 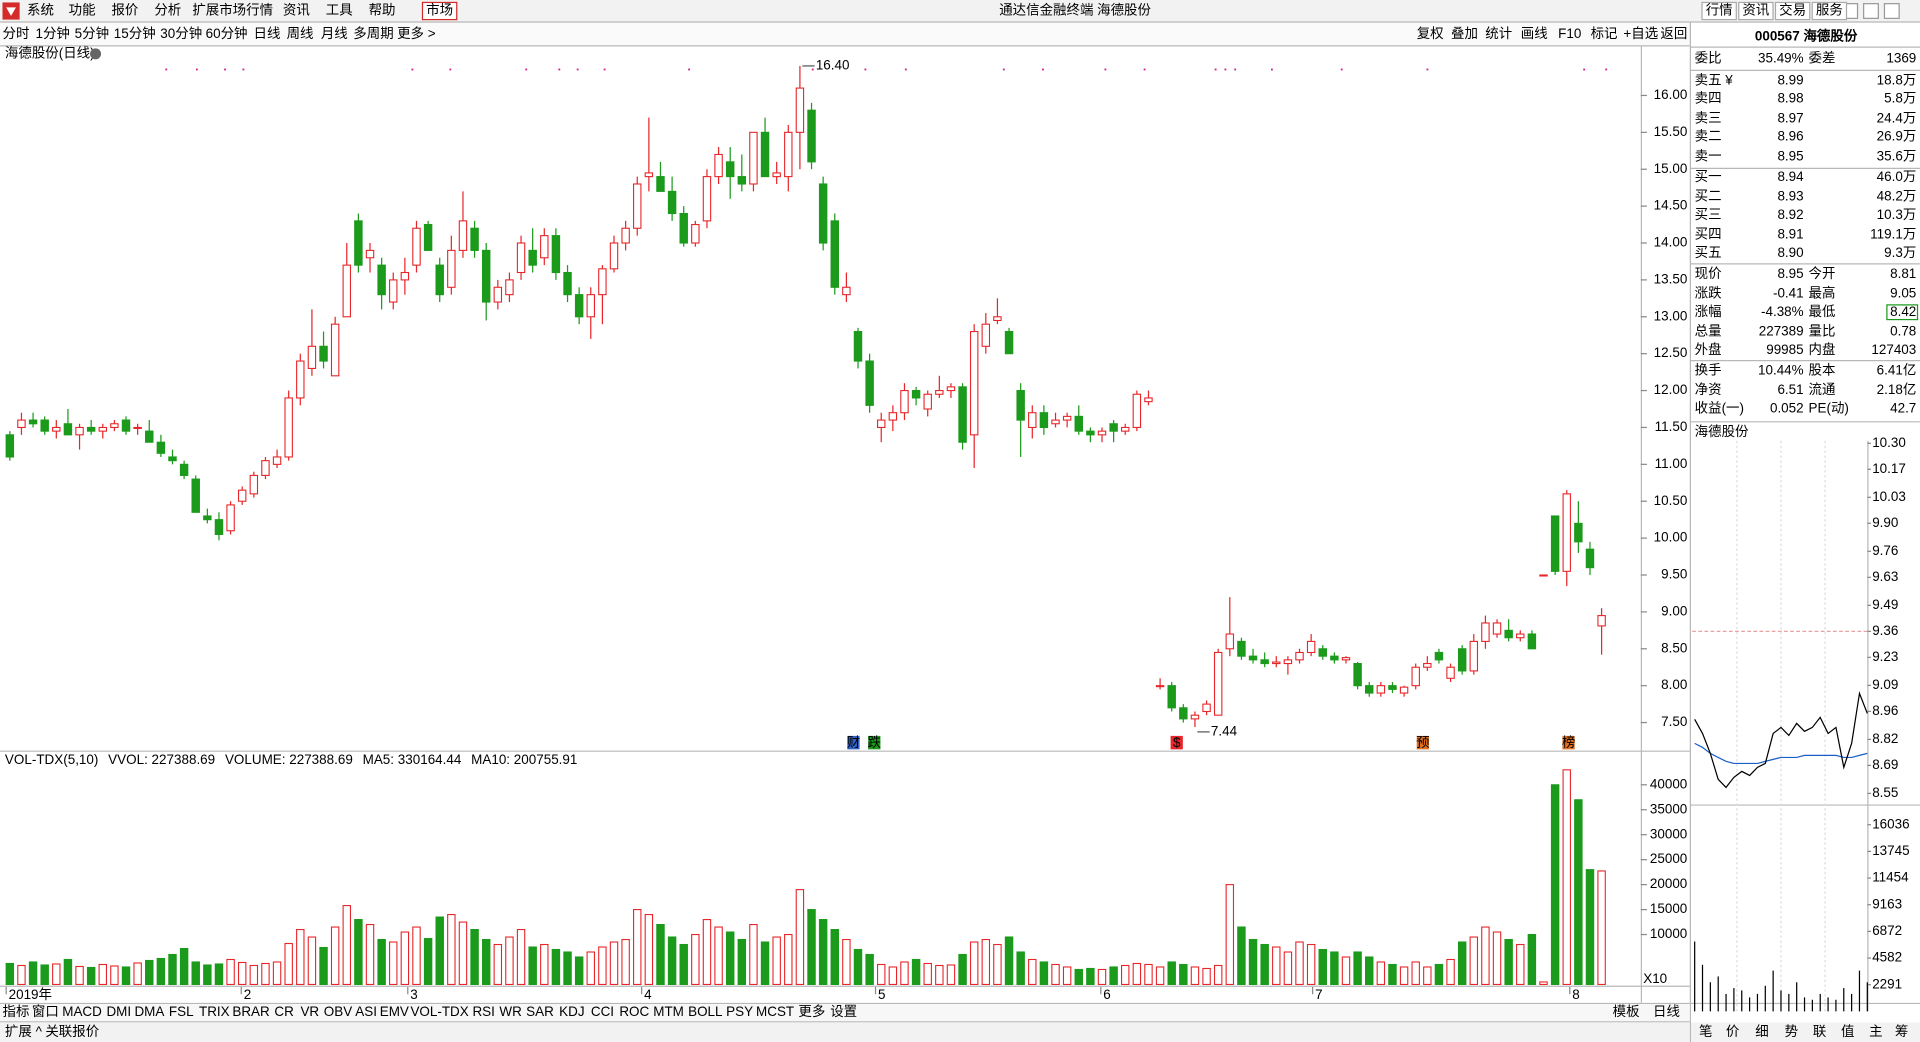 I want to click on book-price: 8.94, so click(x=1790, y=176).